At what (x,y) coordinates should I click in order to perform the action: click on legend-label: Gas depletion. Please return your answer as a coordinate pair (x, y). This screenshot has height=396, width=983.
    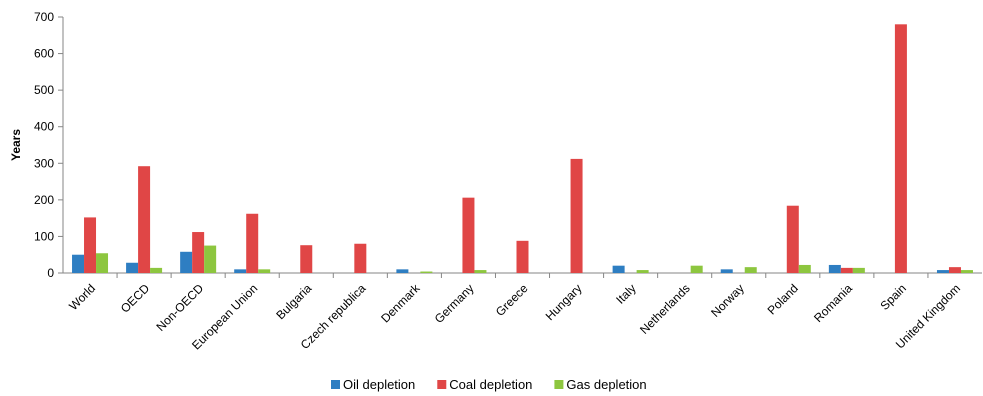
    Looking at the image, I should click on (606, 384).